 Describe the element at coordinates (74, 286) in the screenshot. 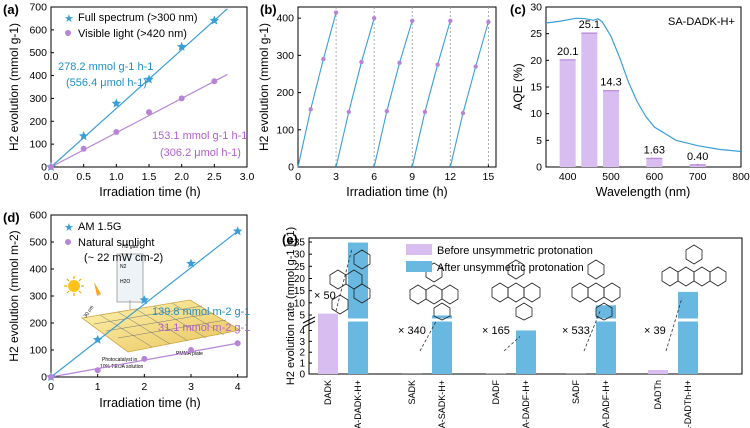

I see `sun-icon` at that location.